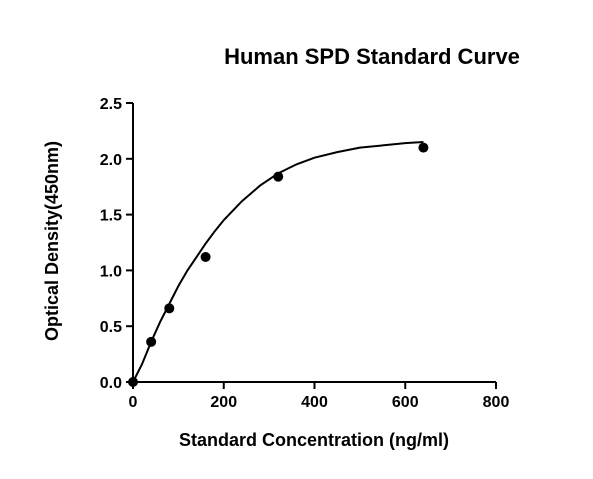  What do you see at coordinates (314, 402) in the screenshot?
I see `x-tick-label: 400` at bounding box center [314, 402].